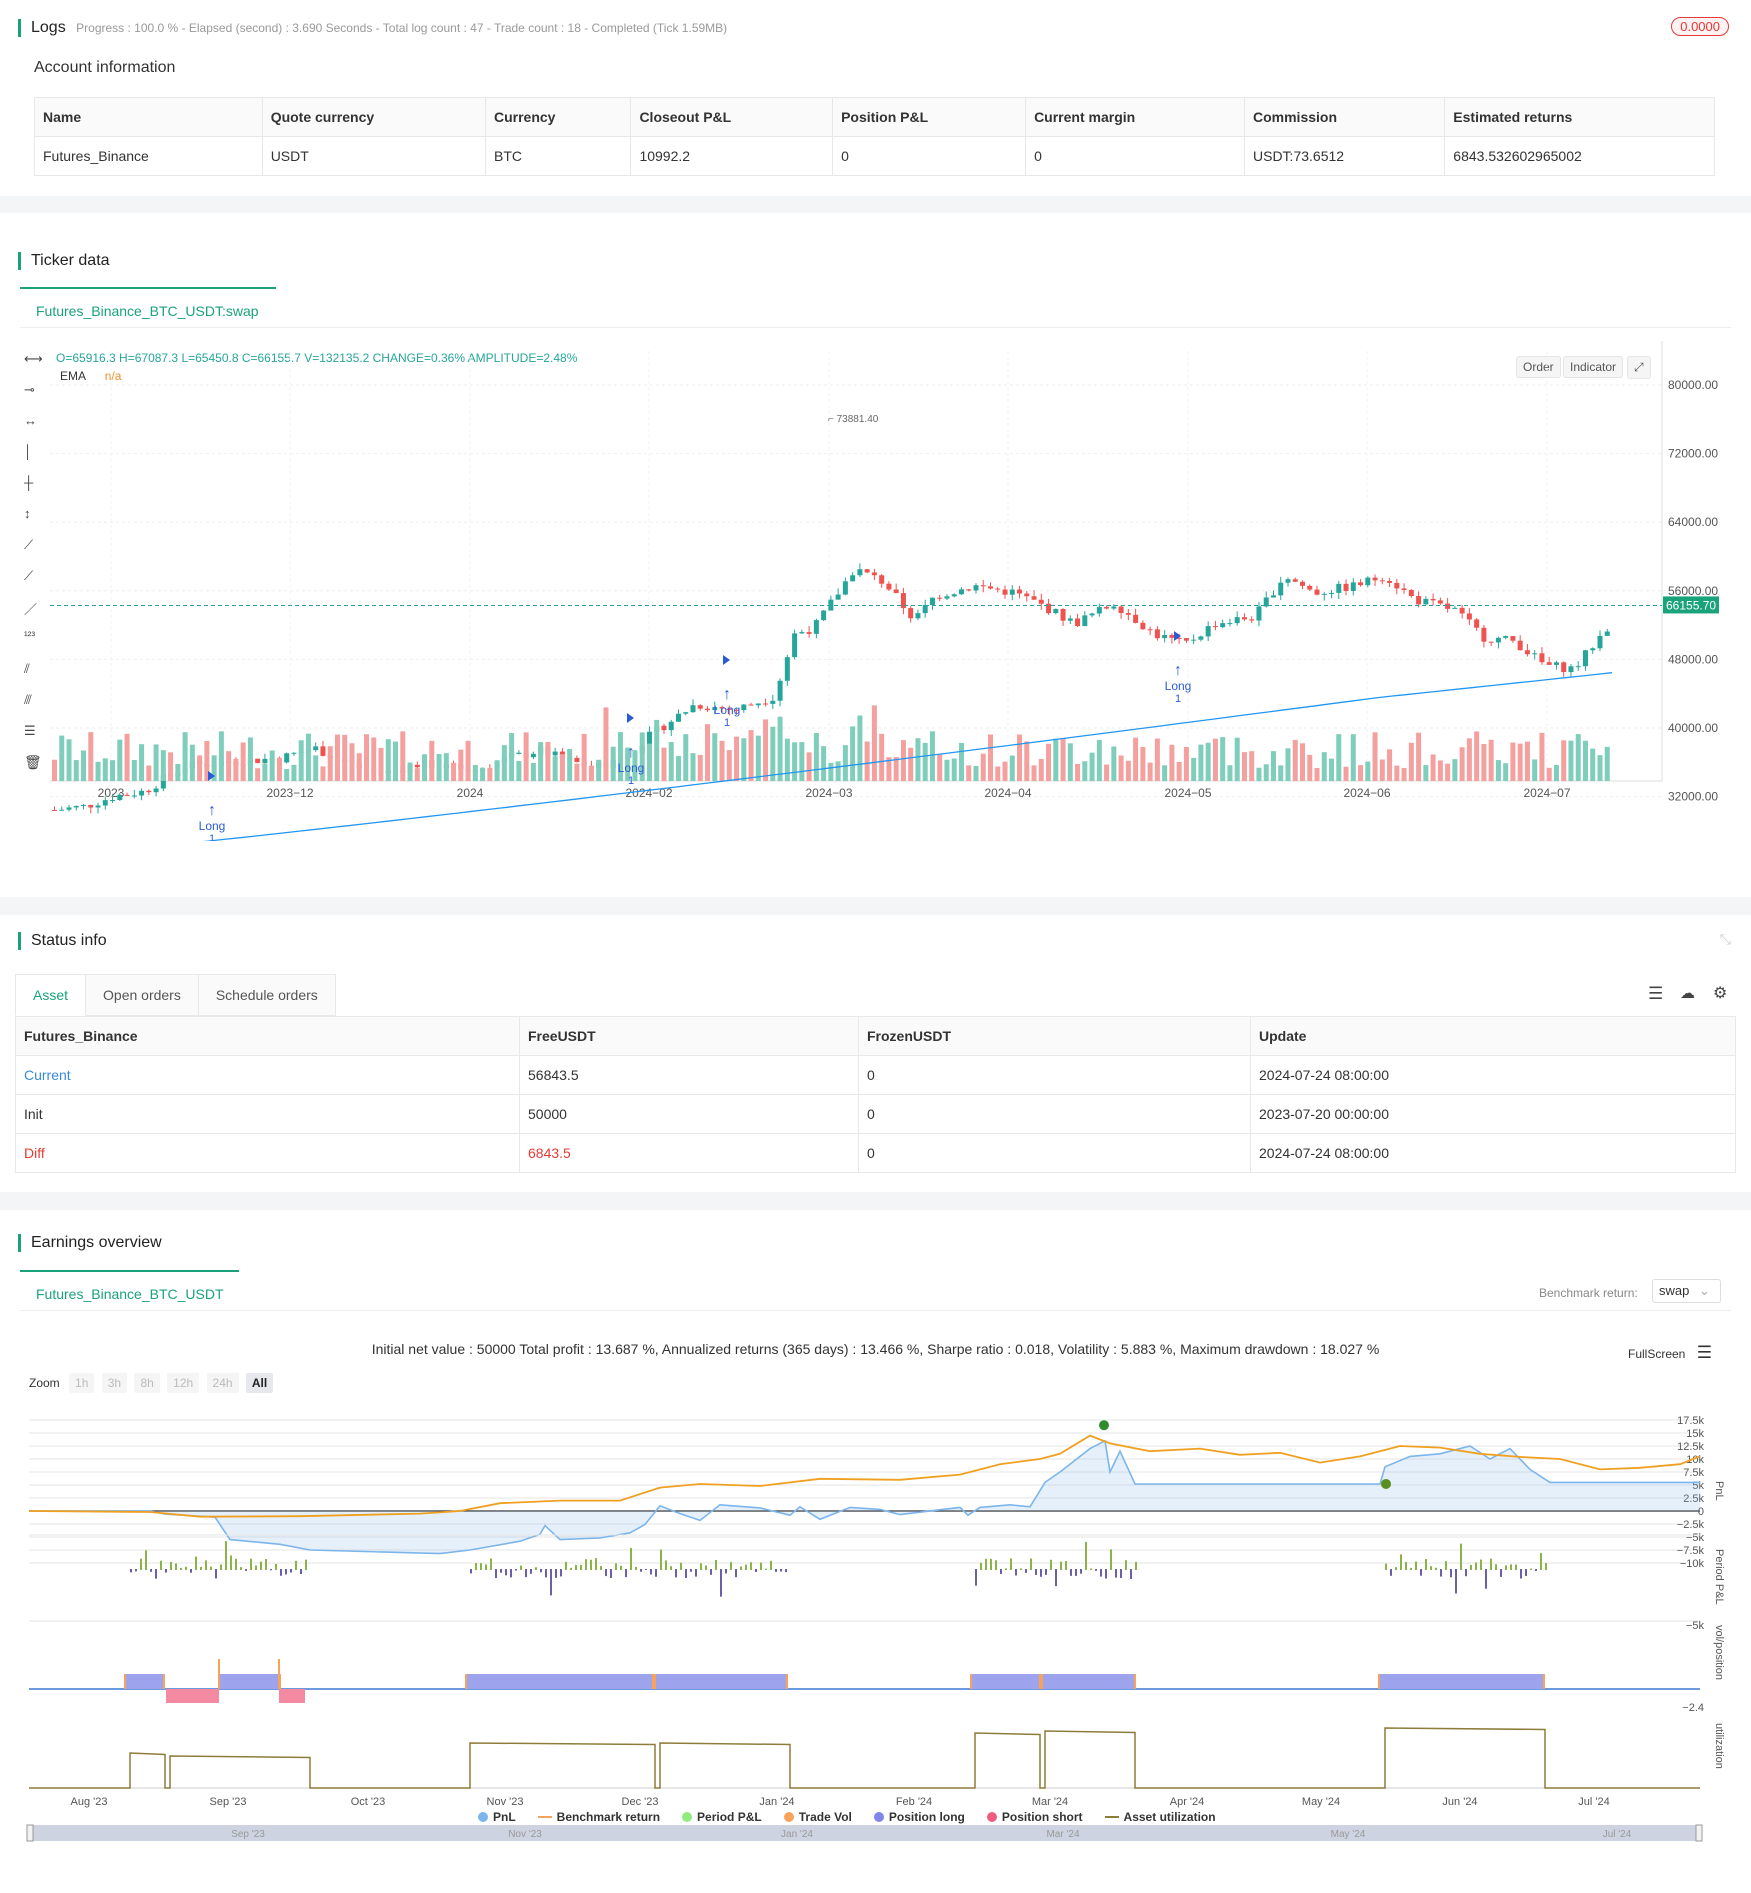  Describe the element at coordinates (129, 1292) in the screenshot. I see `tab-earnings-symbol: Futures_Binance_BTC_USDT` at that location.